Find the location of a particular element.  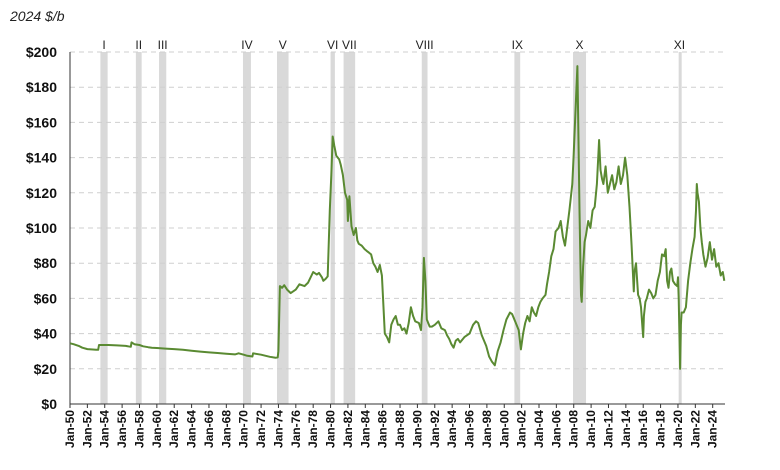

x-tick-label: Jan-66 is located at coordinates (209, 429).